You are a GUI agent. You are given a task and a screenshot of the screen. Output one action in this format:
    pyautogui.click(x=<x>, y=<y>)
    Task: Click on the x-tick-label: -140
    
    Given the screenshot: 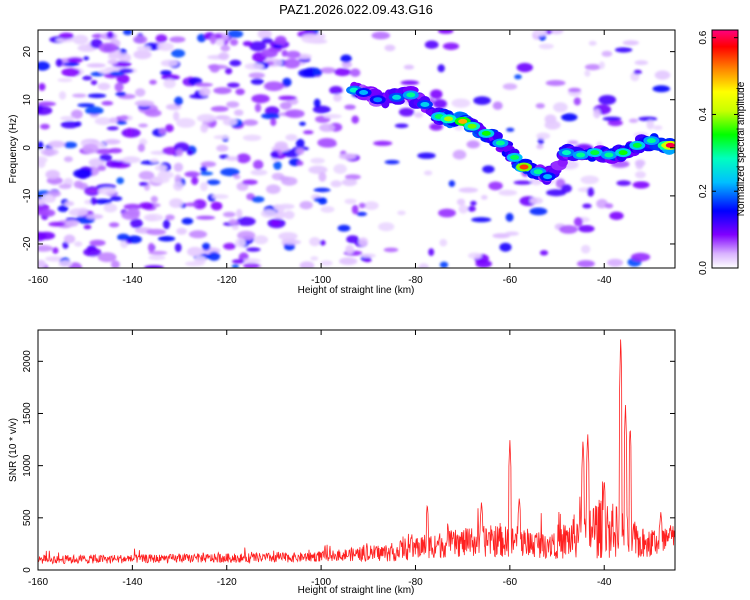 What is the action you would take?
    pyautogui.click(x=132, y=280)
    